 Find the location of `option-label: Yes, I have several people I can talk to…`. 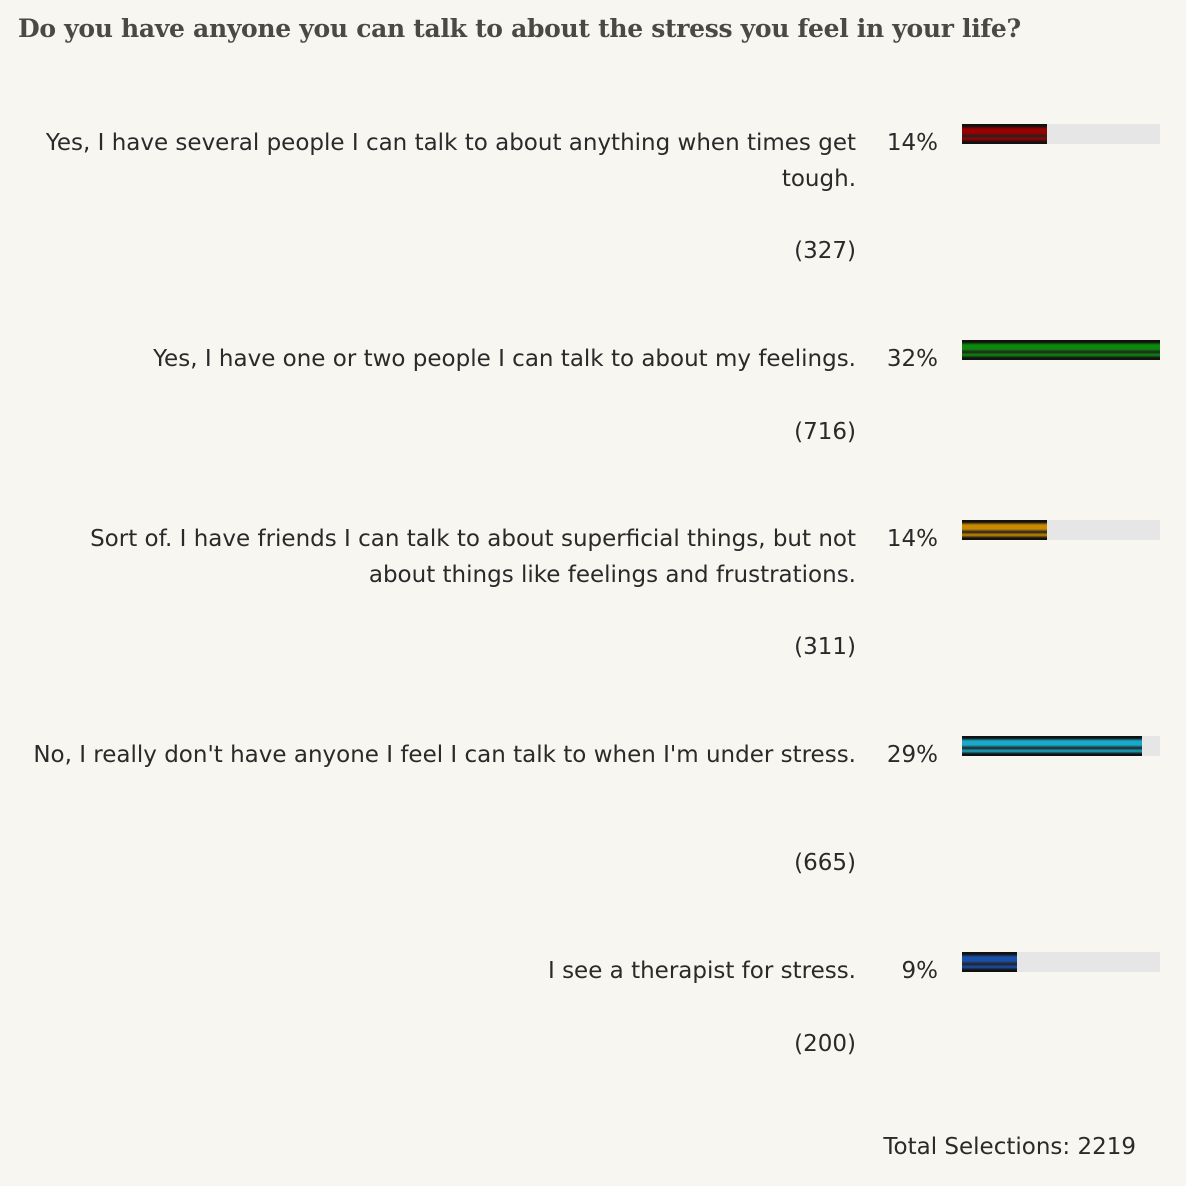

option-label: Yes, I have several people I can talk to… is located at coordinates (450, 161).